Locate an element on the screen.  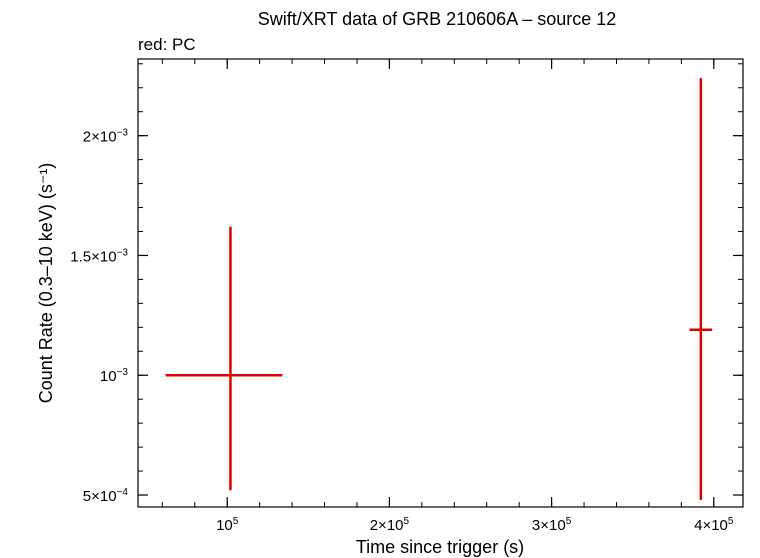
x-tick-label: 4×10⁵ is located at coordinates (714, 525).